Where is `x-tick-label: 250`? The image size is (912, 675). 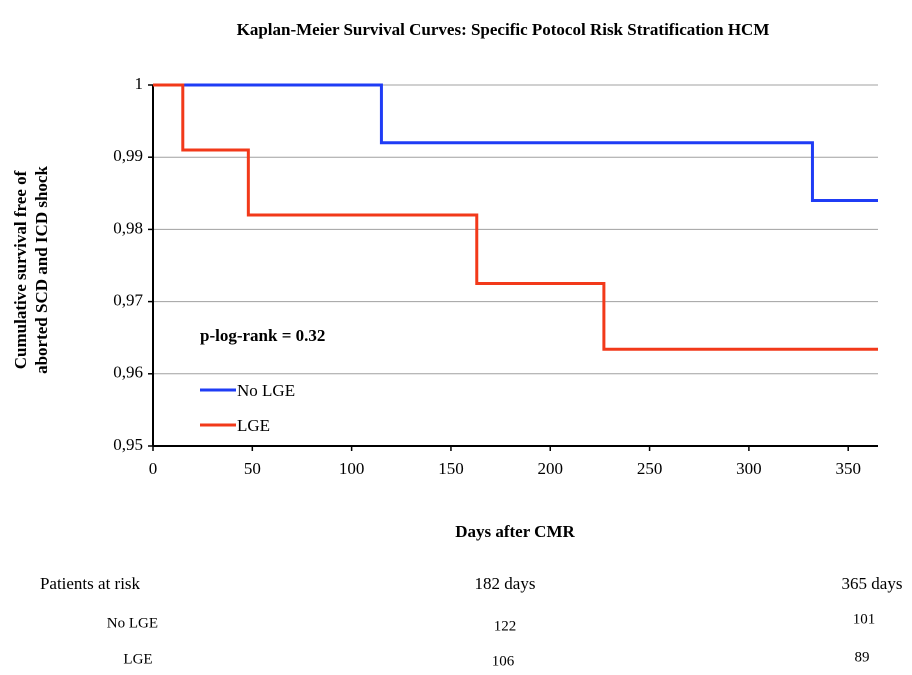
x-tick-label: 250 is located at coordinates (650, 468).